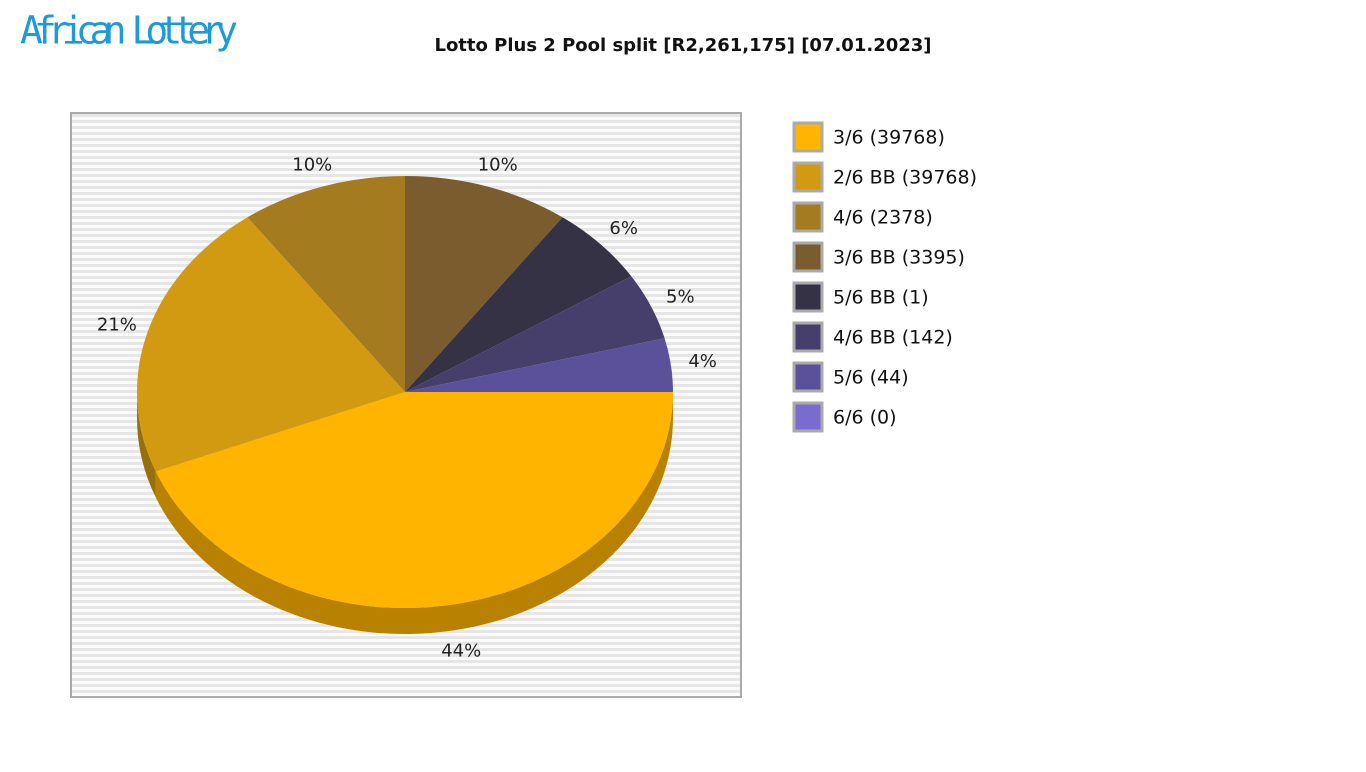  What do you see at coordinates (889, 138) in the screenshot?
I see `legend-label: 3/6 (39768)` at bounding box center [889, 138].